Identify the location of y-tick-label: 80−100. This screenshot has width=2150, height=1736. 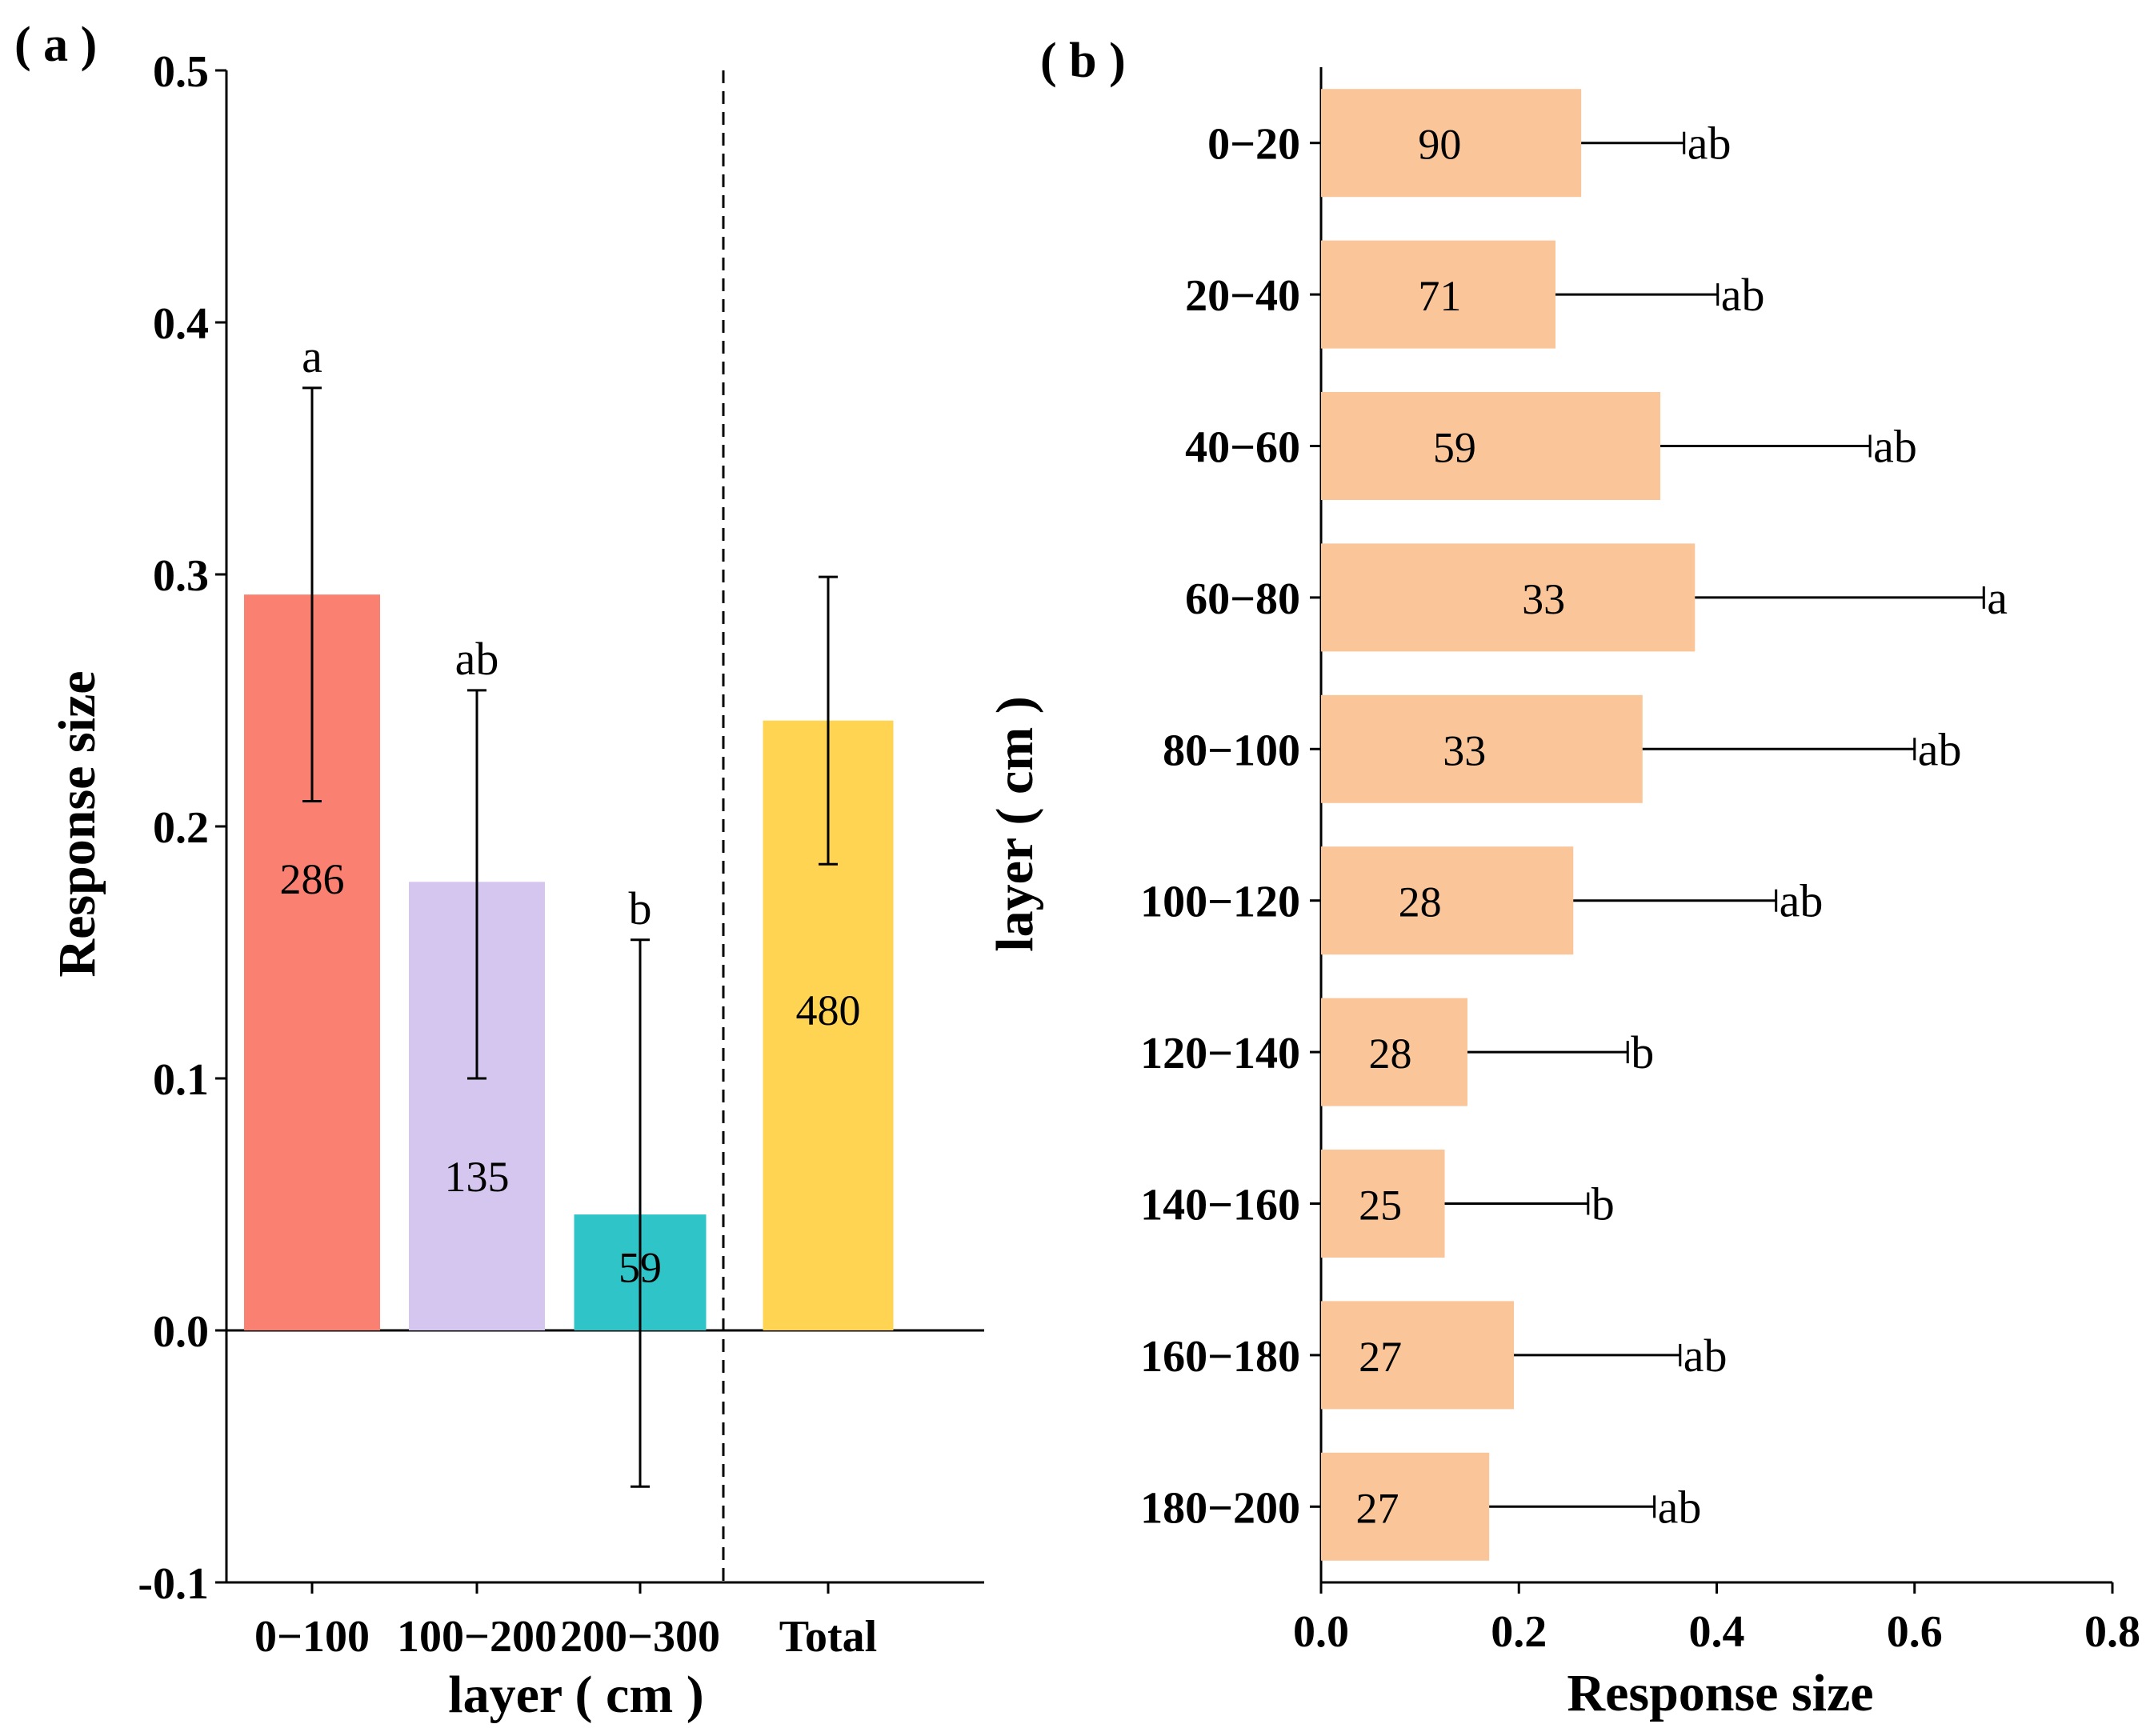
(1231, 750).